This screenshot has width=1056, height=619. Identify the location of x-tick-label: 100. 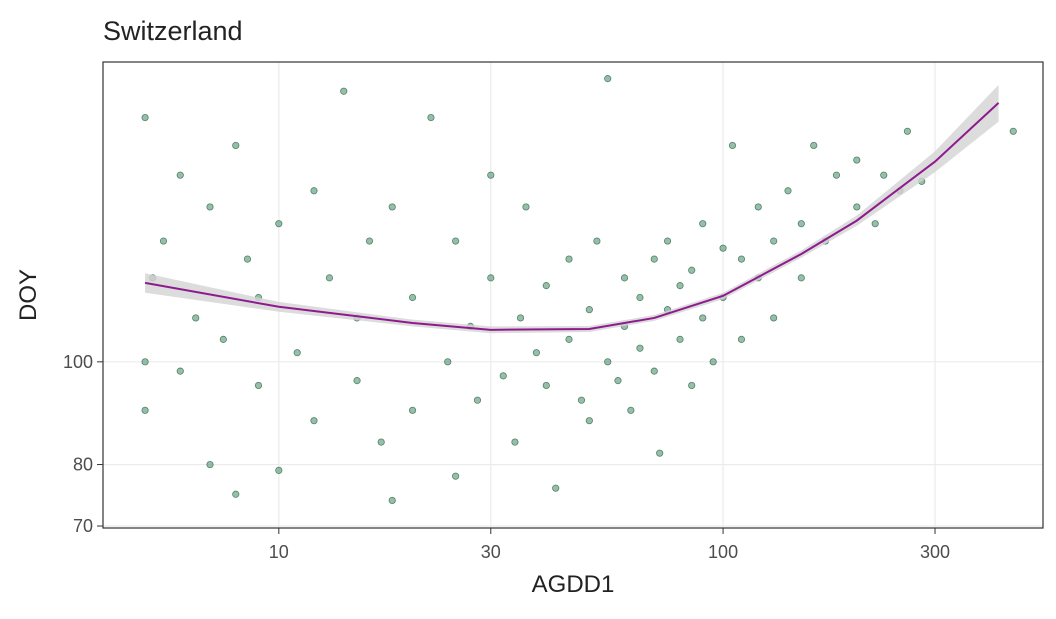
(723, 552).